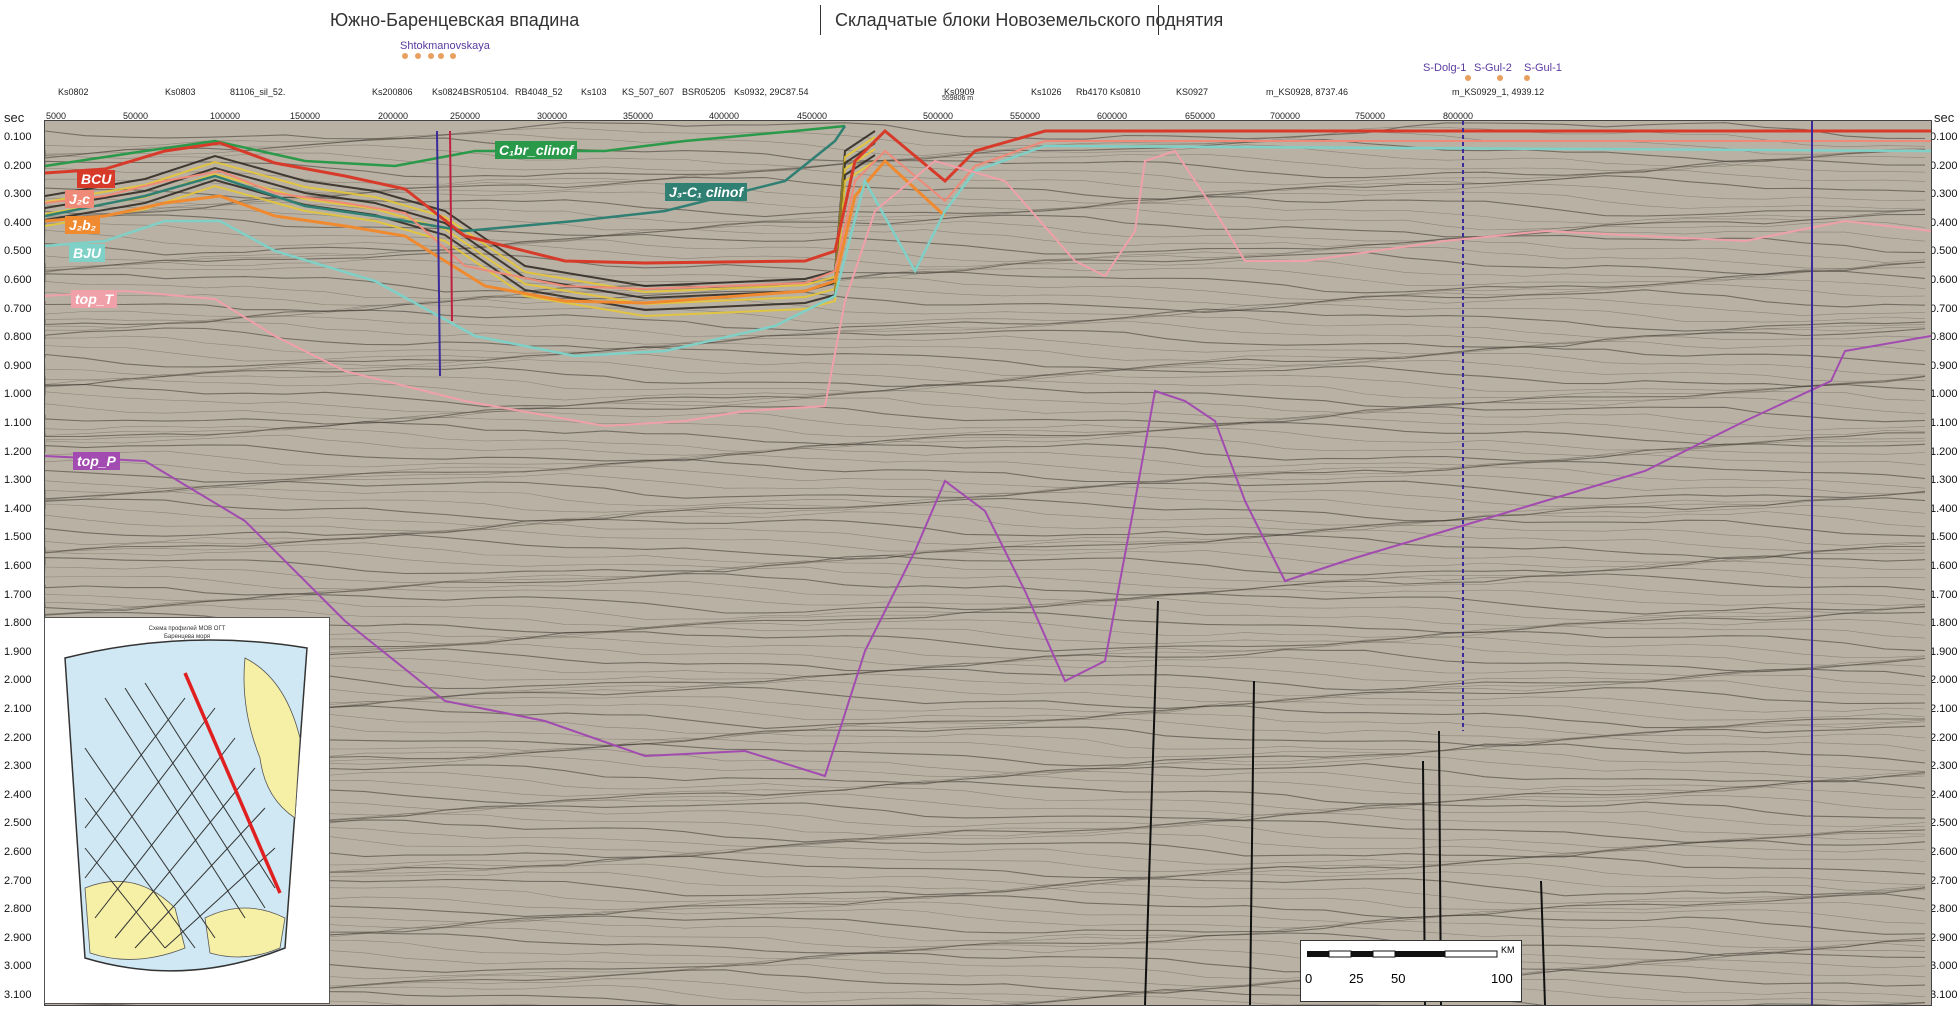 The image size is (1960, 1011). What do you see at coordinates (187, 629) in the screenshot?
I see `inset-title-line1: Схема профилей МОВ ОГТ` at bounding box center [187, 629].